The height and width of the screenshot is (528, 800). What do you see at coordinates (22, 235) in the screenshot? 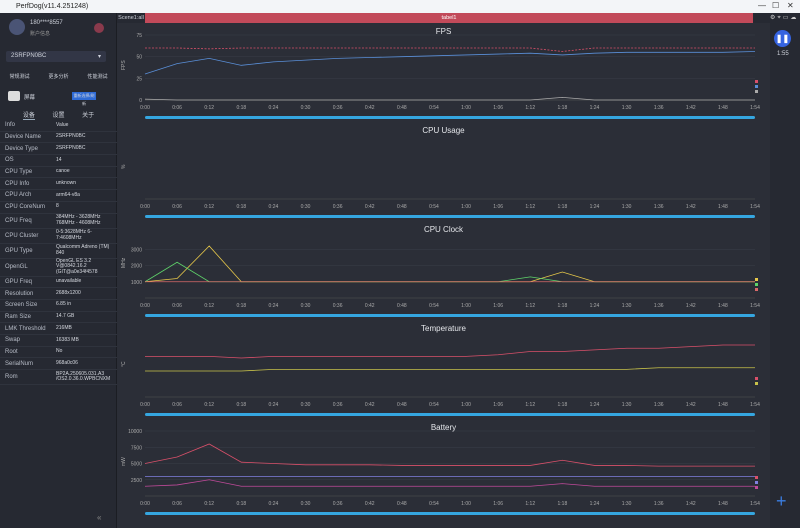
I see `info-key: CPU Cluster` at bounding box center [22, 235].